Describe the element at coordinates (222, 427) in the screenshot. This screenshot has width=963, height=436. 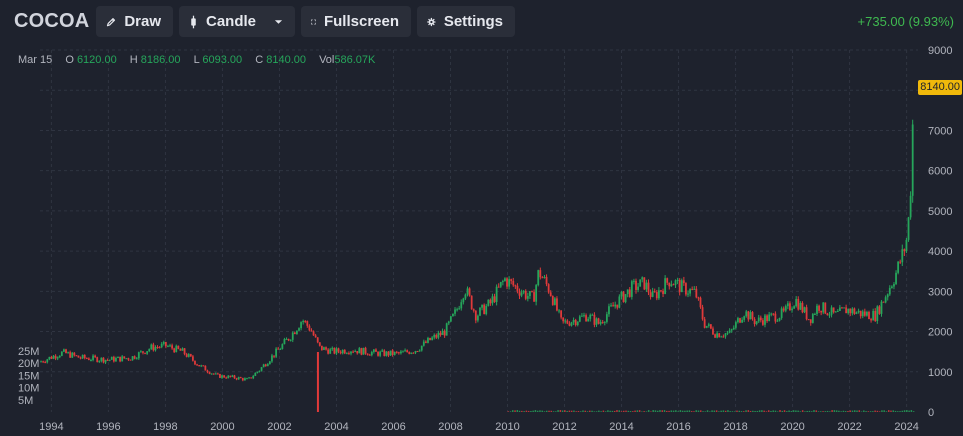
I see `time-tick-label: 2000` at that location.